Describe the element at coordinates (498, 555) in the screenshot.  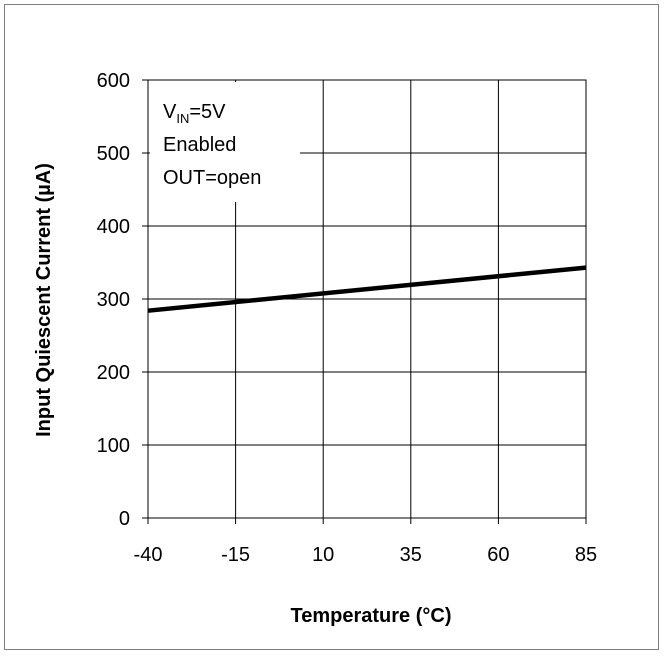
I see `x-tick-label: 60` at that location.